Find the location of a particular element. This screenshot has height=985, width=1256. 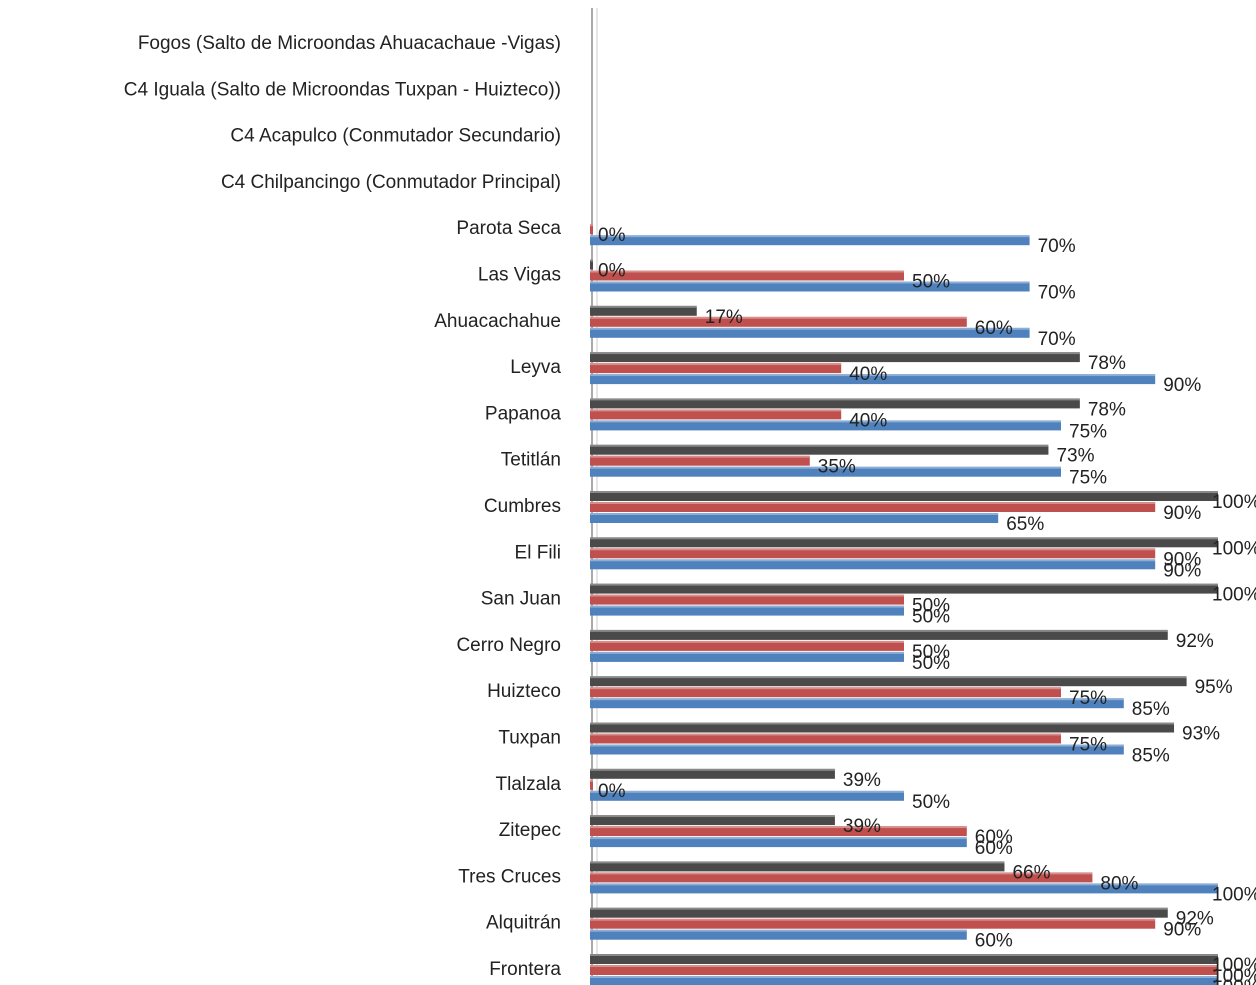

category-label: Tetitlán is located at coordinates (531, 460).